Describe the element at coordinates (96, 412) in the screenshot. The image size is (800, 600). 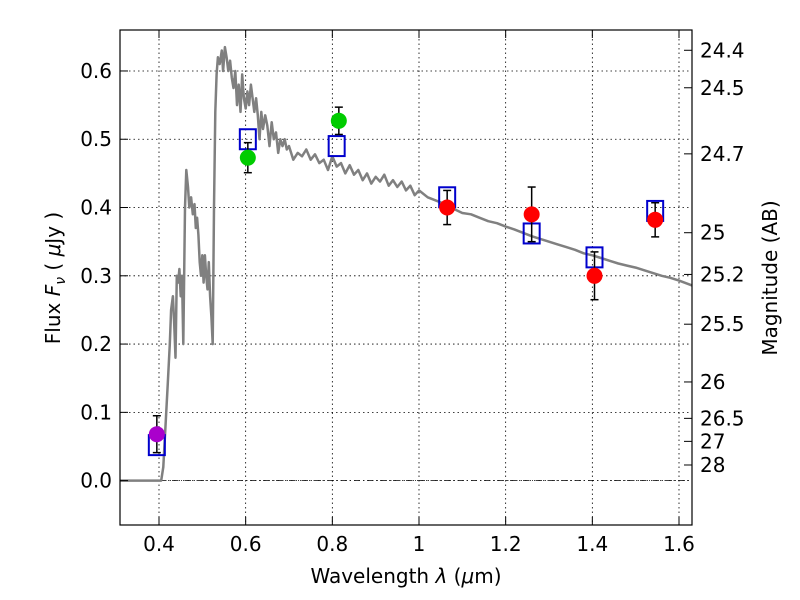
I see `y-tick-label: 0.1` at that location.